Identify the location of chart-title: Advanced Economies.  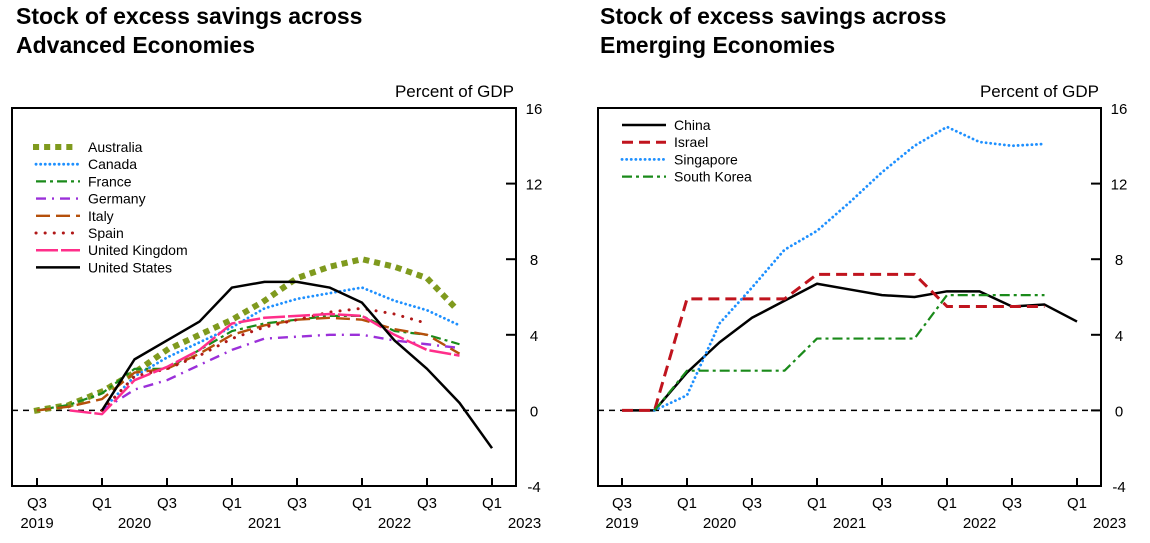
(135, 45).